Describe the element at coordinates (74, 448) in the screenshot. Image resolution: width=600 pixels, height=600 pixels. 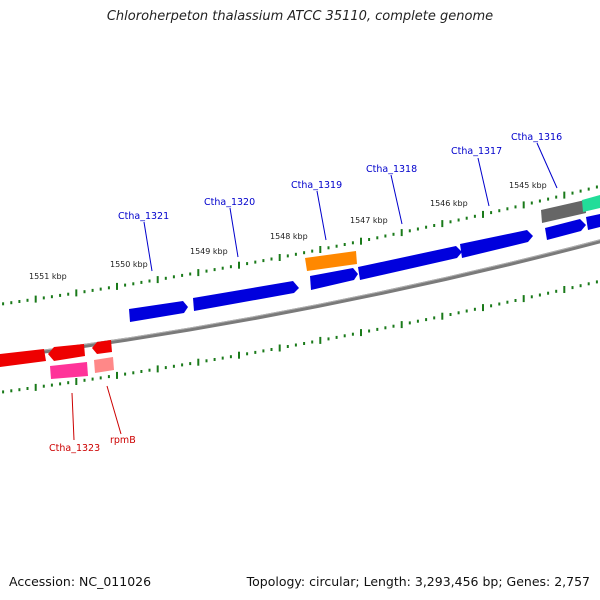
I see `gene-label: Ctha_1323` at that location.